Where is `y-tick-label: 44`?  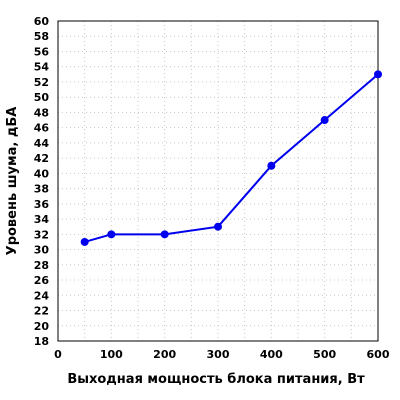
y-tick-label: 44 is located at coordinates (42, 143).